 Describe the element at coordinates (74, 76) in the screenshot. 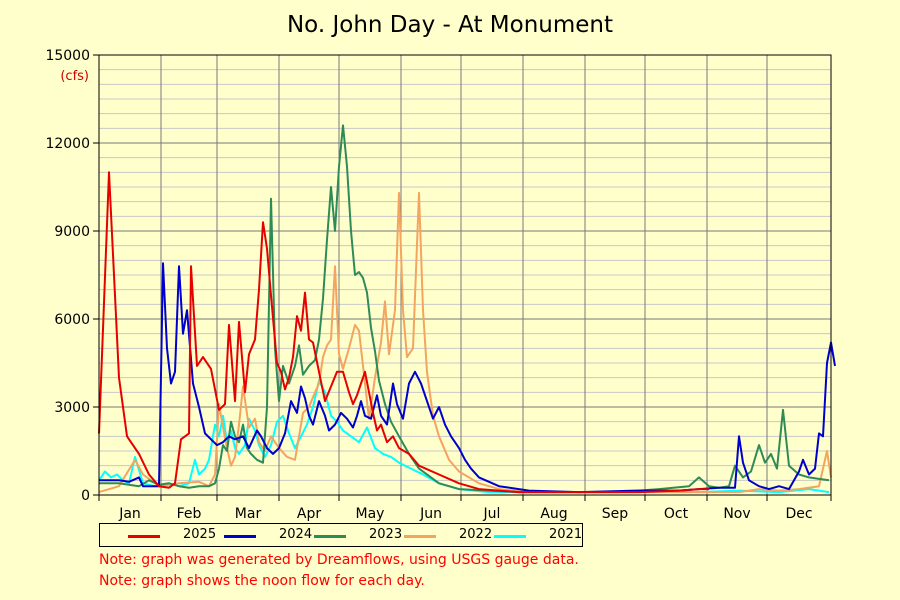

I see `y-axis-unit-label: (cfs)` at that location.